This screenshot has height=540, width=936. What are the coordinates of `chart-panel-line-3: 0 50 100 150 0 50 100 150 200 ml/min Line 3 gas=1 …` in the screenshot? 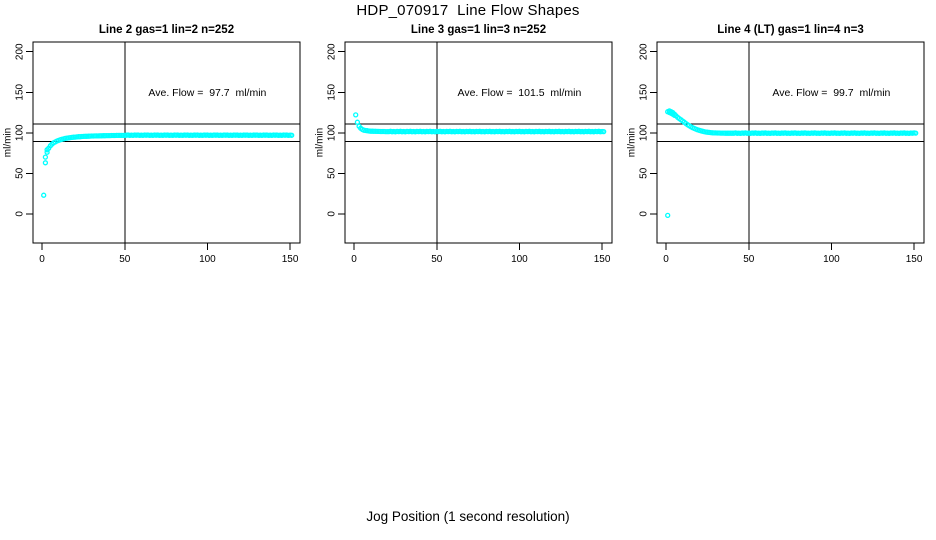 It's located at (464, 144).